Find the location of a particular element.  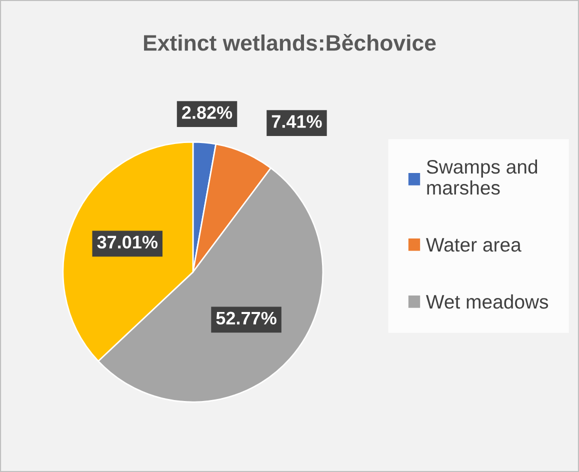

data-label: 52.77% is located at coordinates (246, 318).